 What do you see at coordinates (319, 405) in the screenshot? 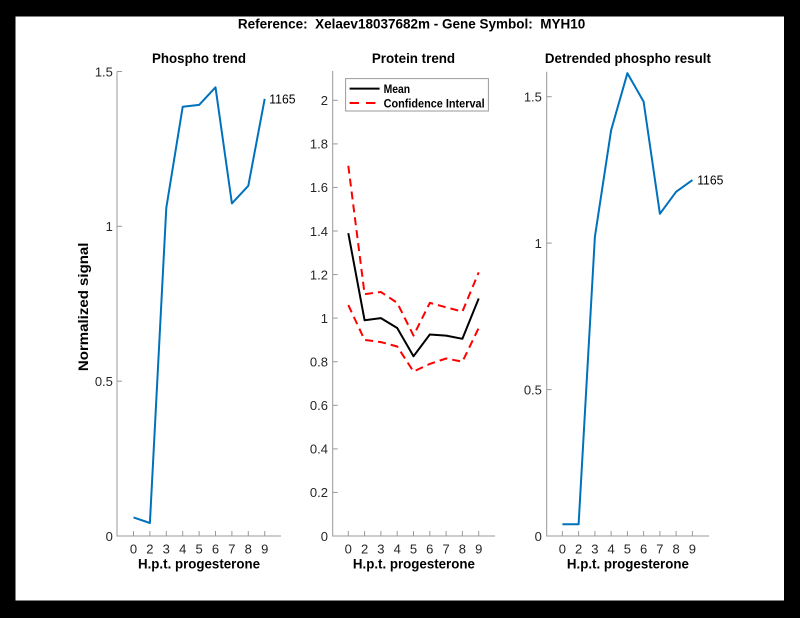
I see `svg-text: 0.6` at bounding box center [319, 405].